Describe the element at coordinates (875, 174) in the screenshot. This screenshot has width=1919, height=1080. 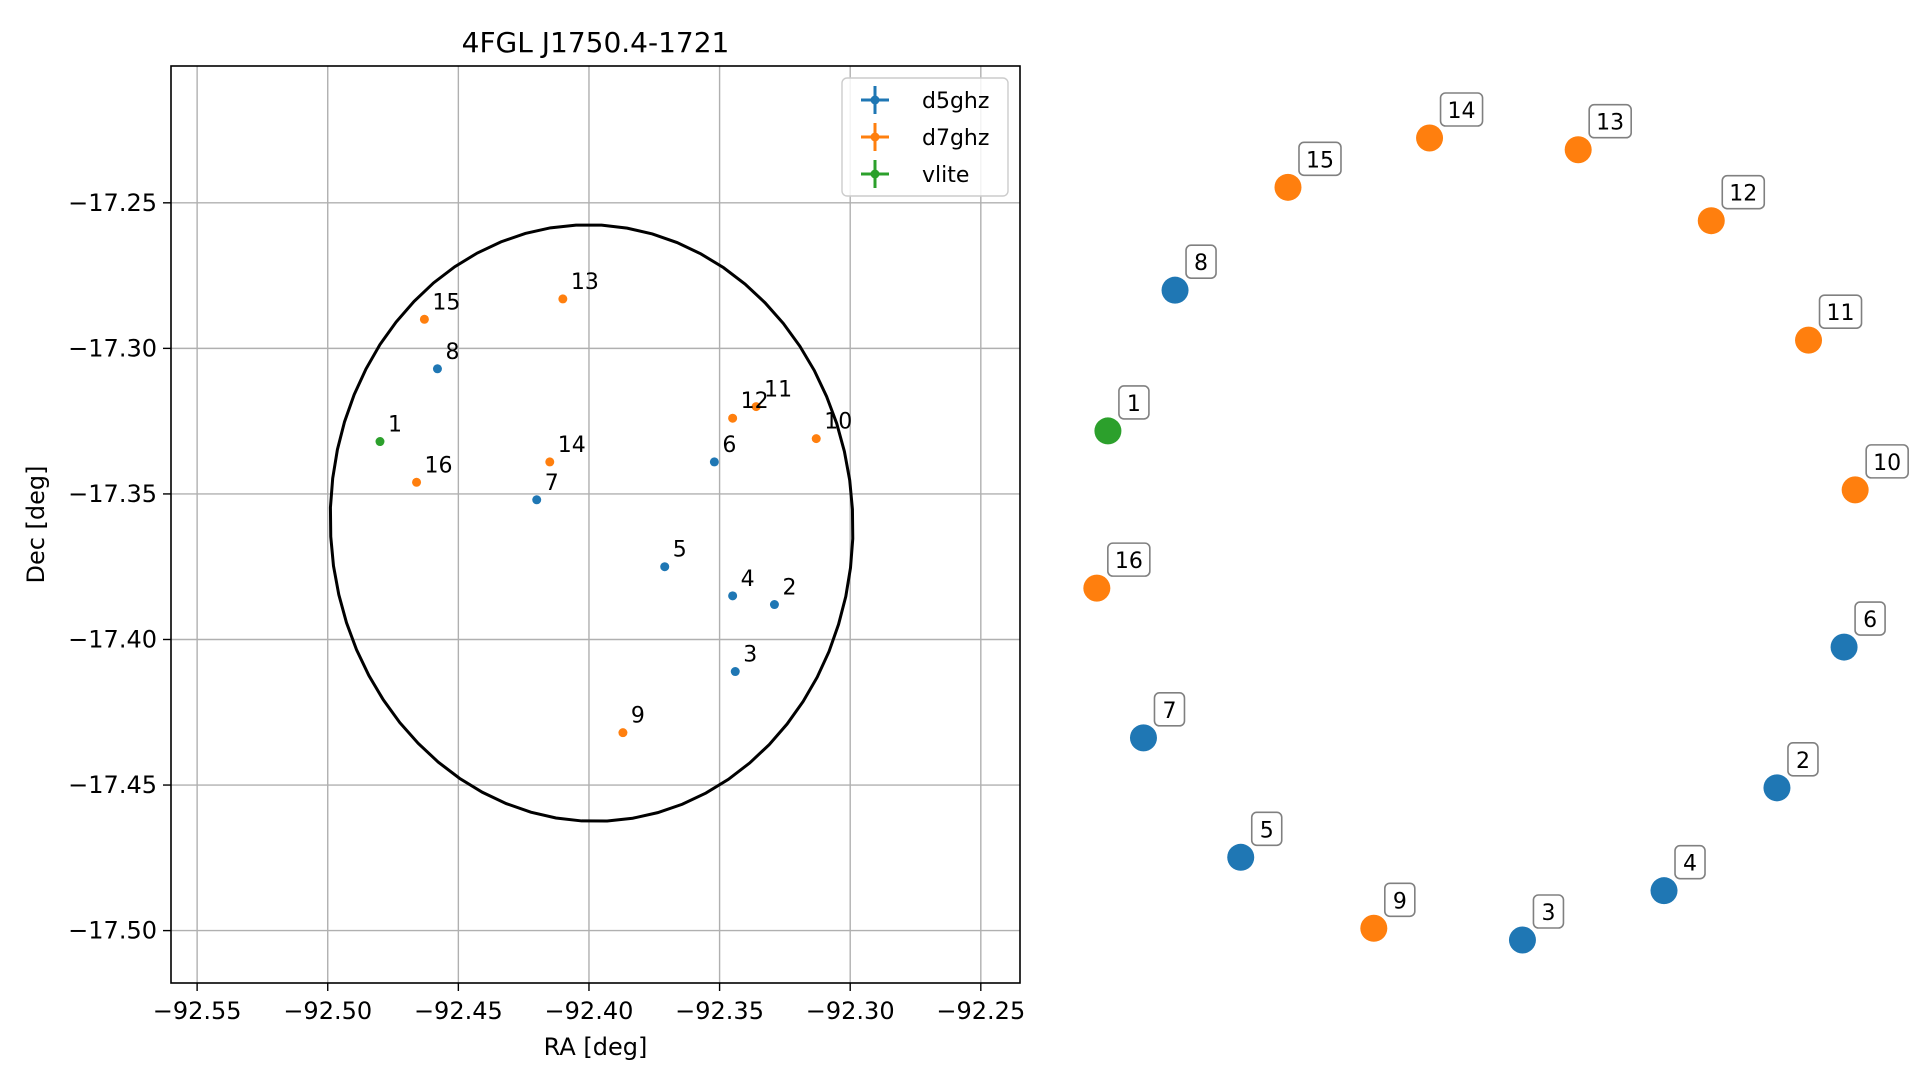
I see `legend-marker` at that location.